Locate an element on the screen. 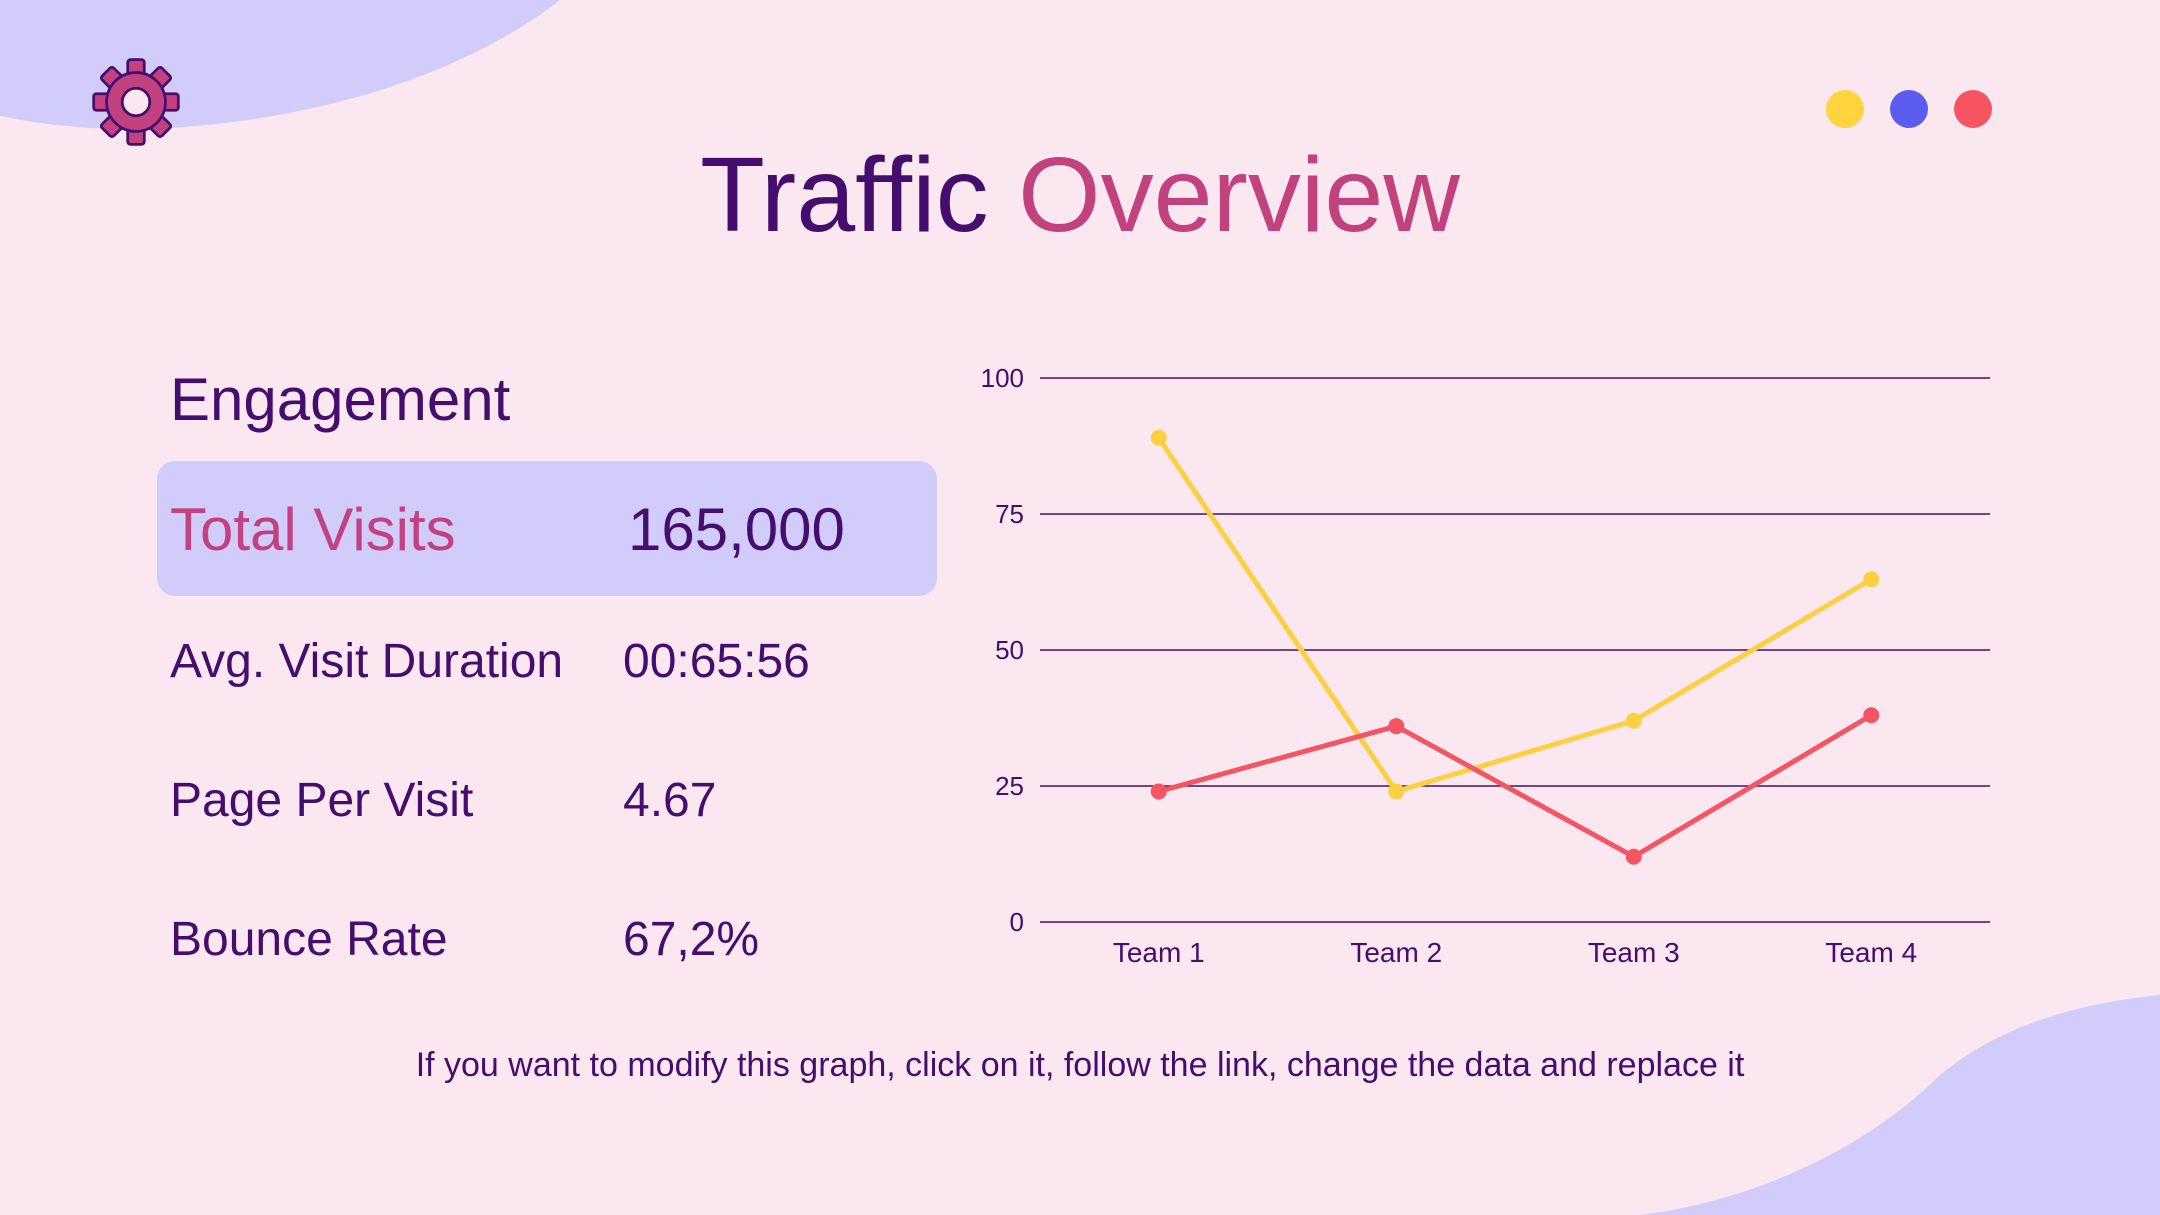  top-left-blob is located at coordinates (280, 65).